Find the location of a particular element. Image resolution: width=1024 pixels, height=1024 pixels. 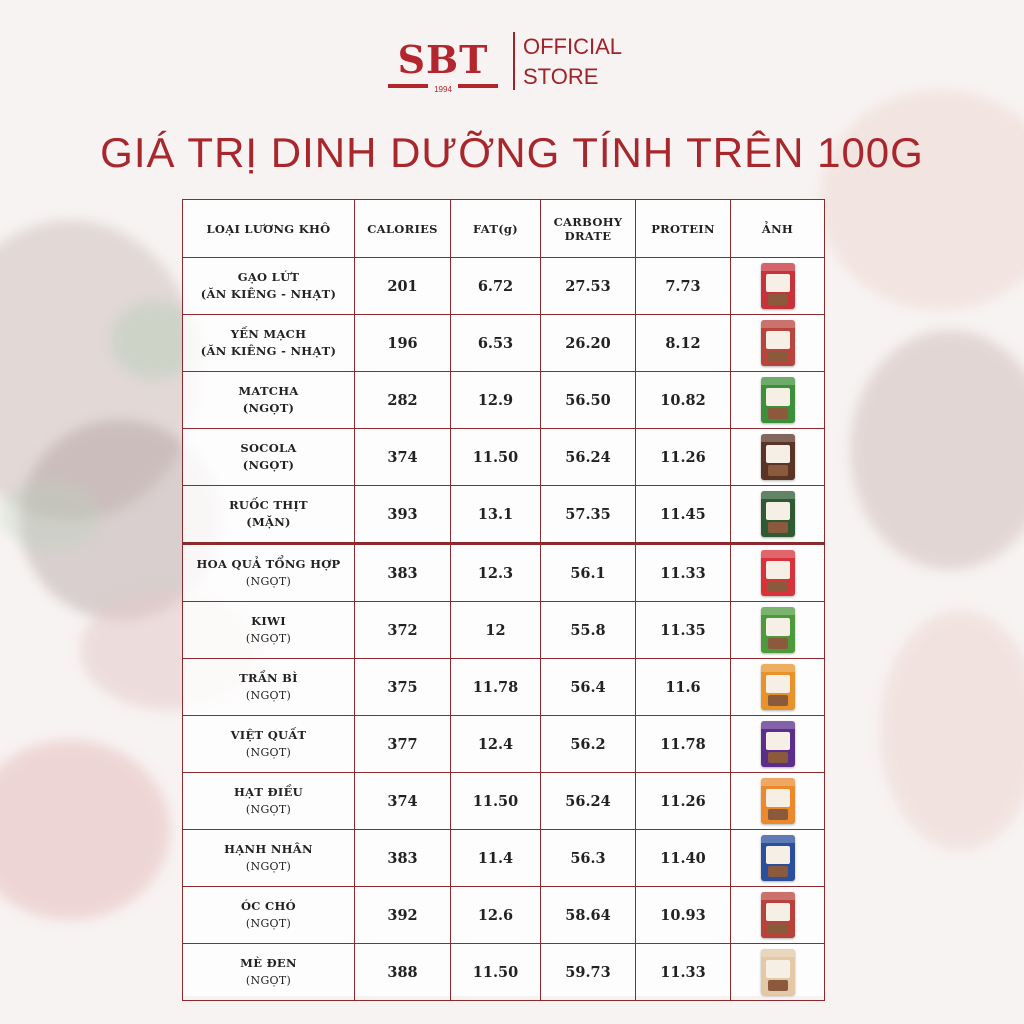

table-row: GẠO LỨT (ĂN KIÊNG - NHẠT) 201 6.72 27.53 7.73 is located at coordinates (503, 286).